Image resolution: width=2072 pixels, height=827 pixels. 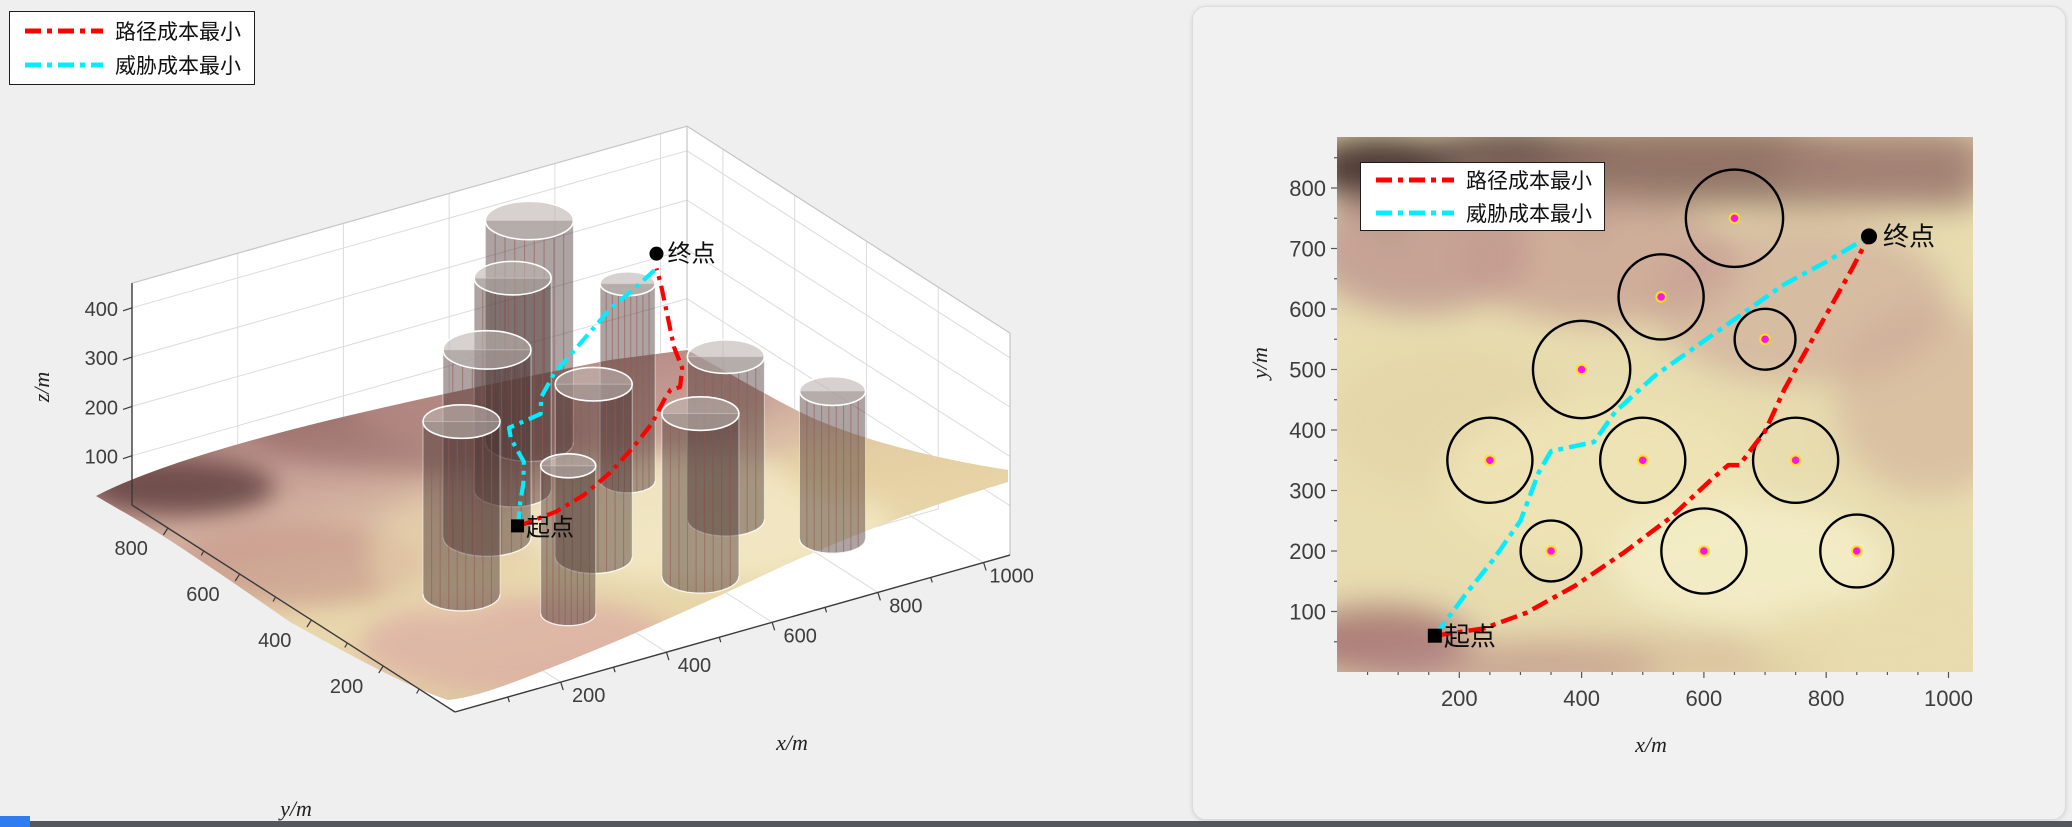 What do you see at coordinates (15, 821) in the screenshot?
I see `taskbar-accent` at bounding box center [15, 821].